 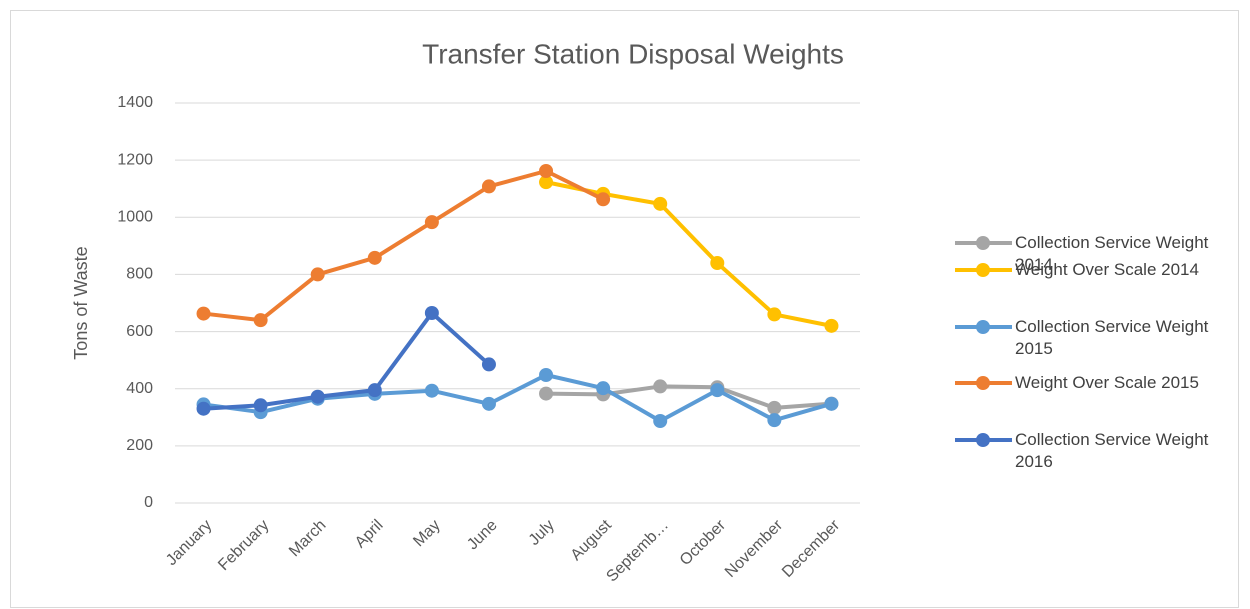 What do you see at coordinates (1107, 269) in the screenshot?
I see `legend-label: Weight Over Scale 2014` at bounding box center [1107, 269].